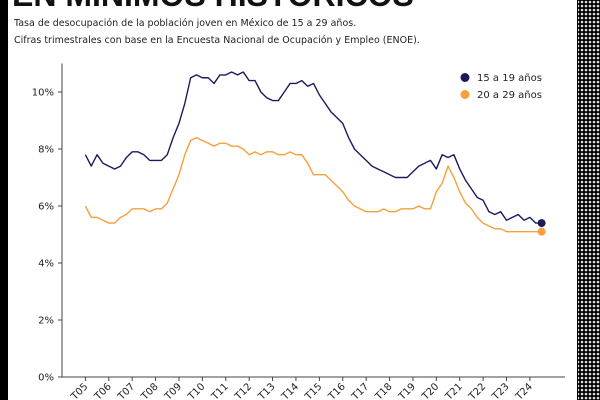 The image size is (600, 400). I want to click on legend-label: 20 a 29 años, so click(509, 95).